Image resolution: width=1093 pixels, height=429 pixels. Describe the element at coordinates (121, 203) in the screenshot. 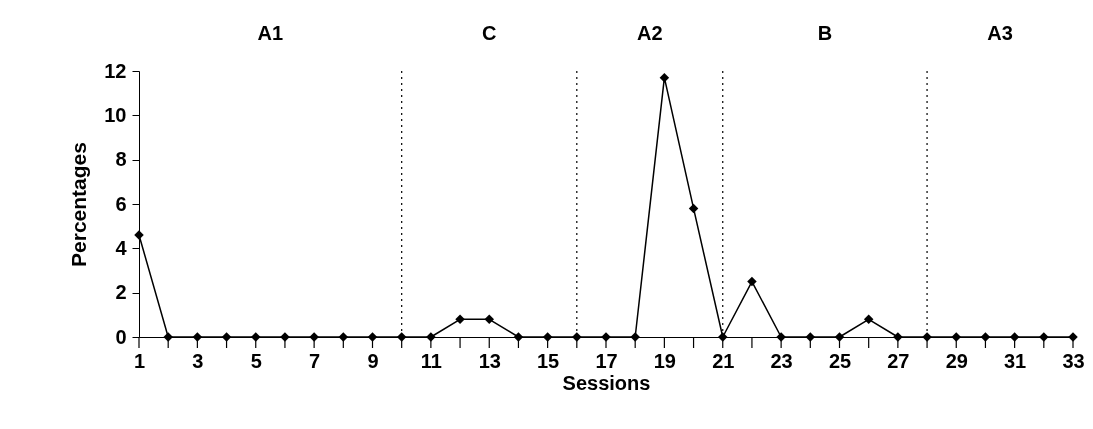

I see `y-tick-label: 6` at that location.